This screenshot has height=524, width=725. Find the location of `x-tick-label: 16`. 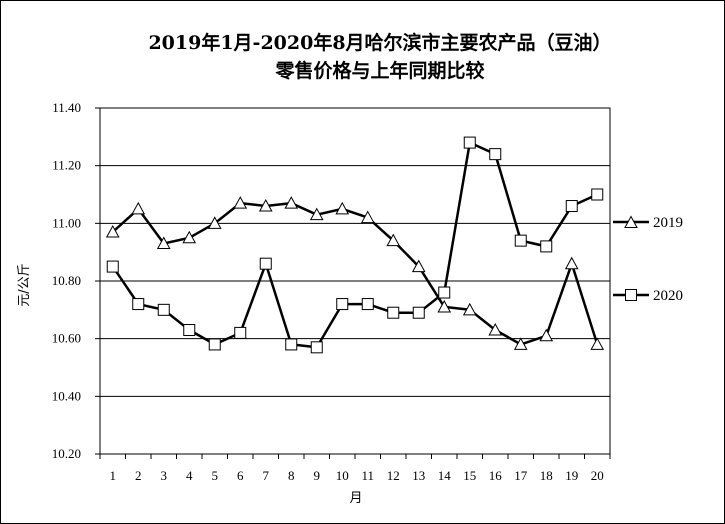

x-tick-label: 16 is located at coordinates (496, 475).